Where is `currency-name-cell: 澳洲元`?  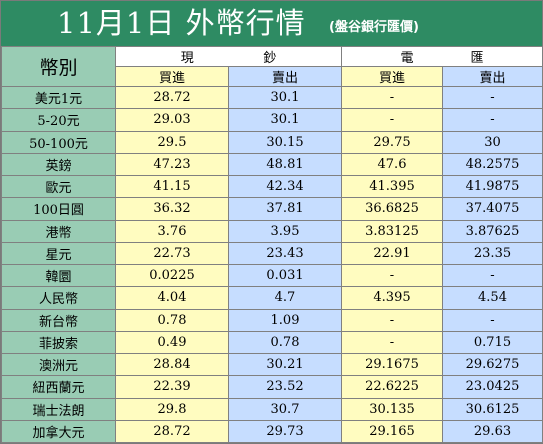
currency-name-cell: 澳洲元 is located at coordinates (58, 364).